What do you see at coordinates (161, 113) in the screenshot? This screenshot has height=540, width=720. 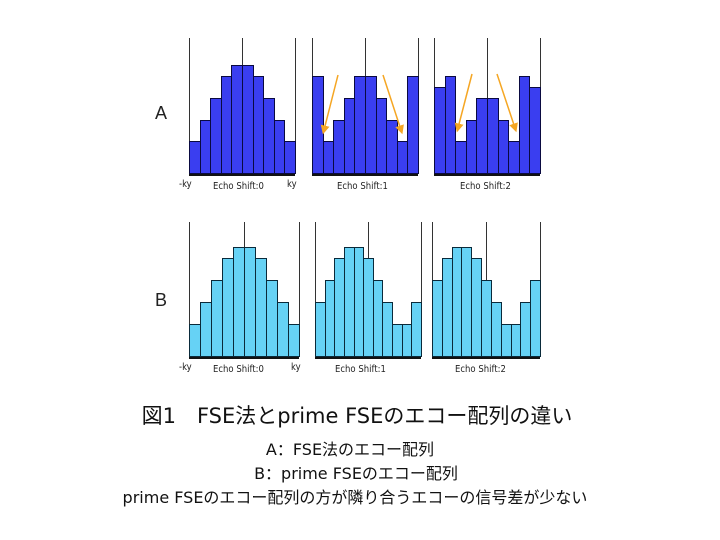 I see `row-label-a: A` at bounding box center [161, 113].